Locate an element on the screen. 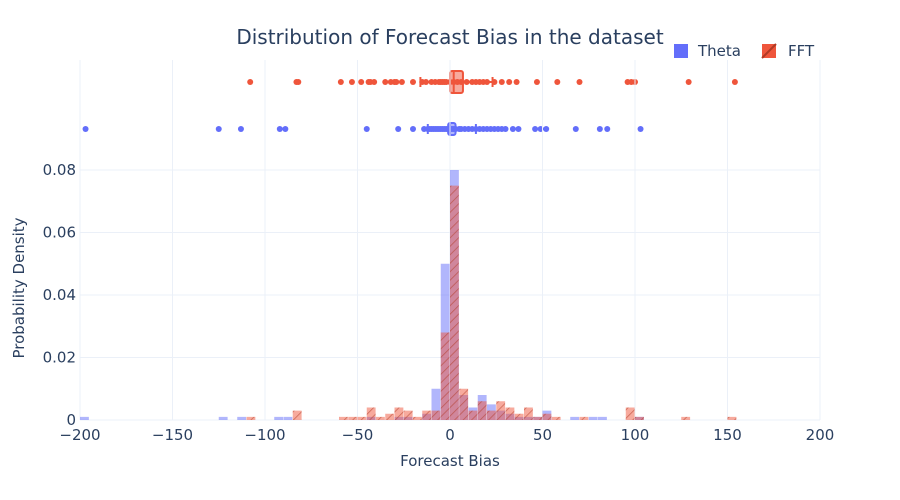  legend-swatch-theta is located at coordinates (681, 51).